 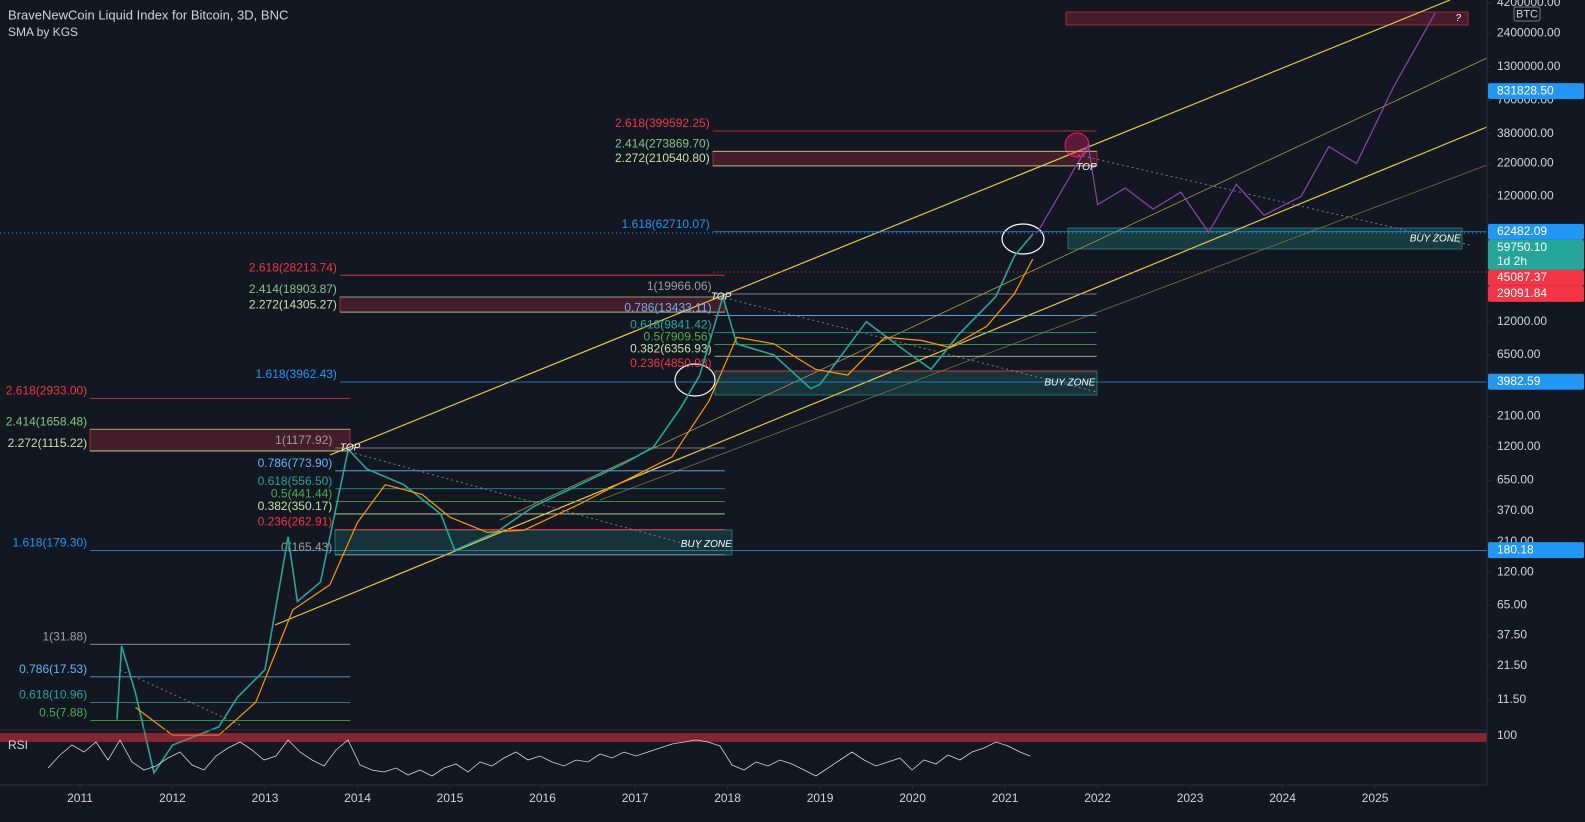 What do you see at coordinates (295, 463) in the screenshot?
I see `fib-label: 0.786(773.90)` at bounding box center [295, 463].